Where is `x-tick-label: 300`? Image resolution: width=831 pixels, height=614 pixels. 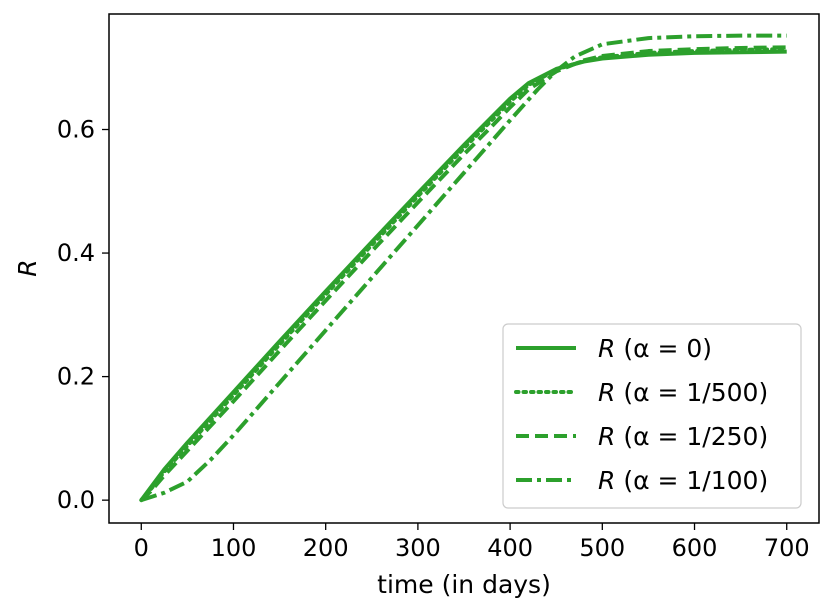
x-tick-label: 300 is located at coordinates (418, 548).